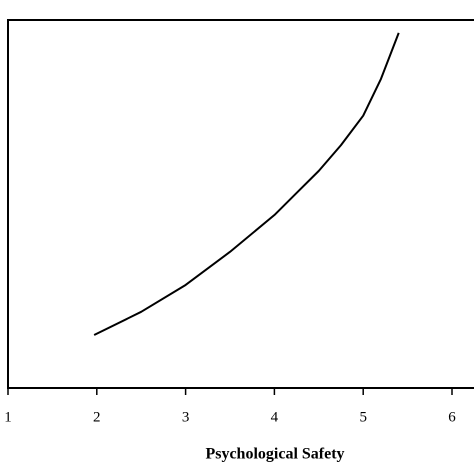  I want to click on x-axis-title: Psychological Safety, so click(274, 454).